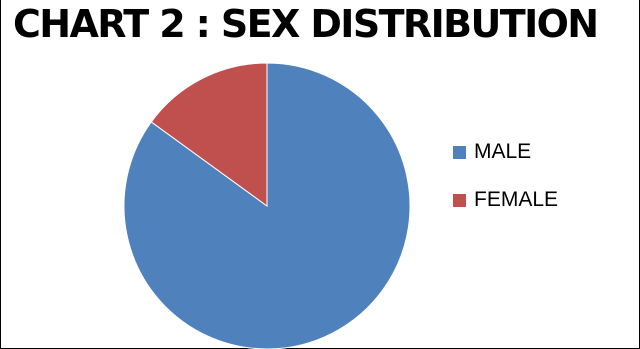 Image resolution: width=640 pixels, height=349 pixels. I want to click on legend-label-male: MALE, so click(503, 151).